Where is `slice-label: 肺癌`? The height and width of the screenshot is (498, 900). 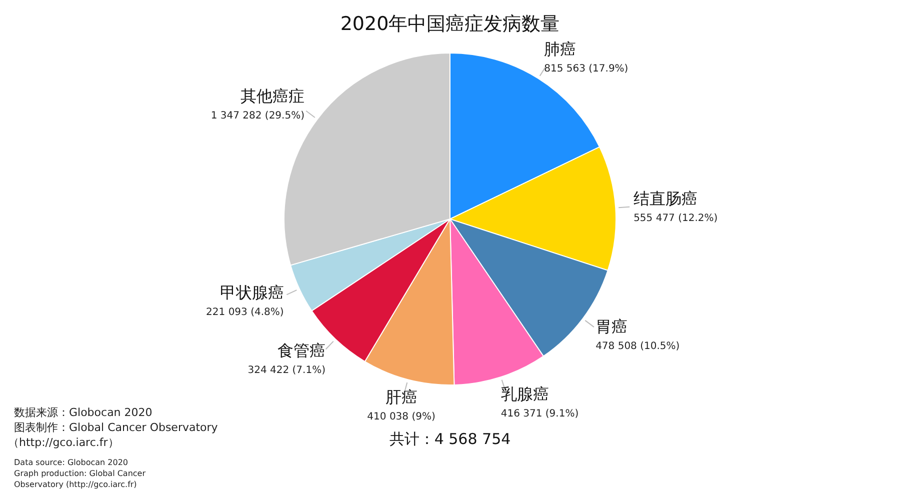 slice-label: 肺癌 is located at coordinates (560, 48).